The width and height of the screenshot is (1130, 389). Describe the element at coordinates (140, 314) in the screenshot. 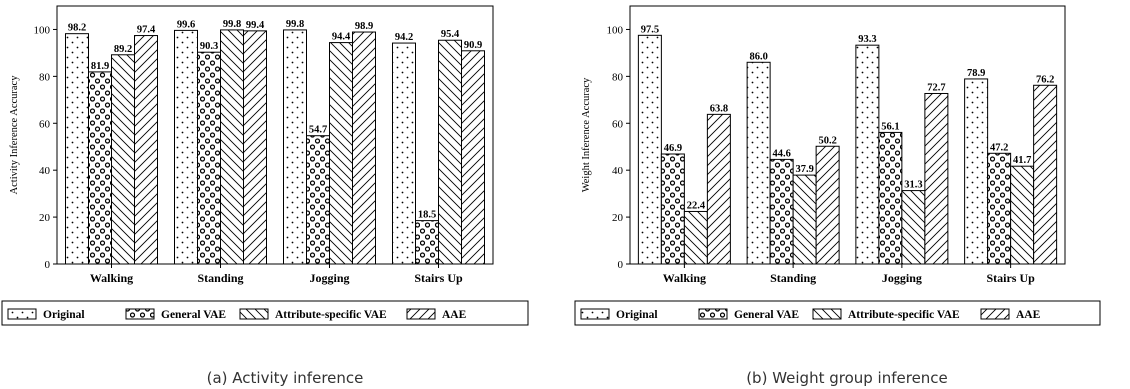

I see `legend-swatch-general-vae` at that location.